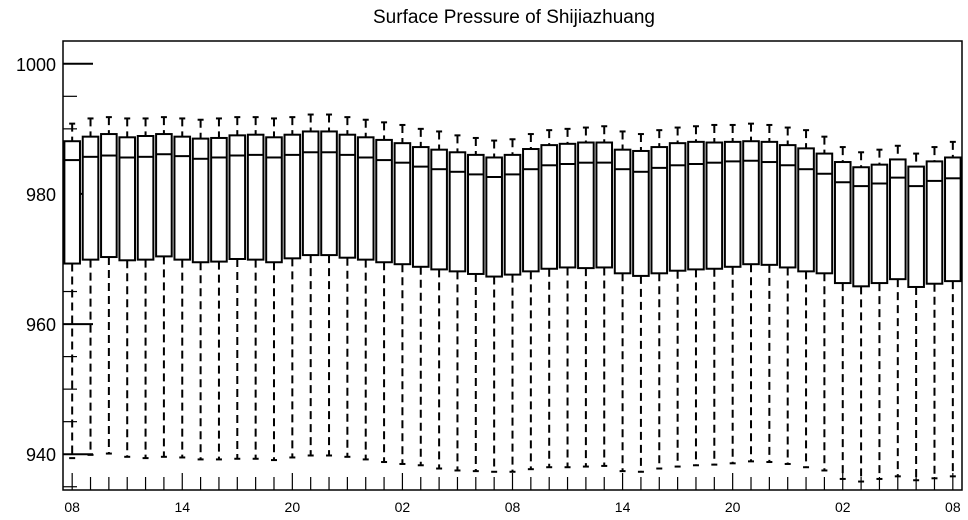 The width and height of the screenshot is (968, 520). I want to click on y-tick-label: 960, so click(41, 325).